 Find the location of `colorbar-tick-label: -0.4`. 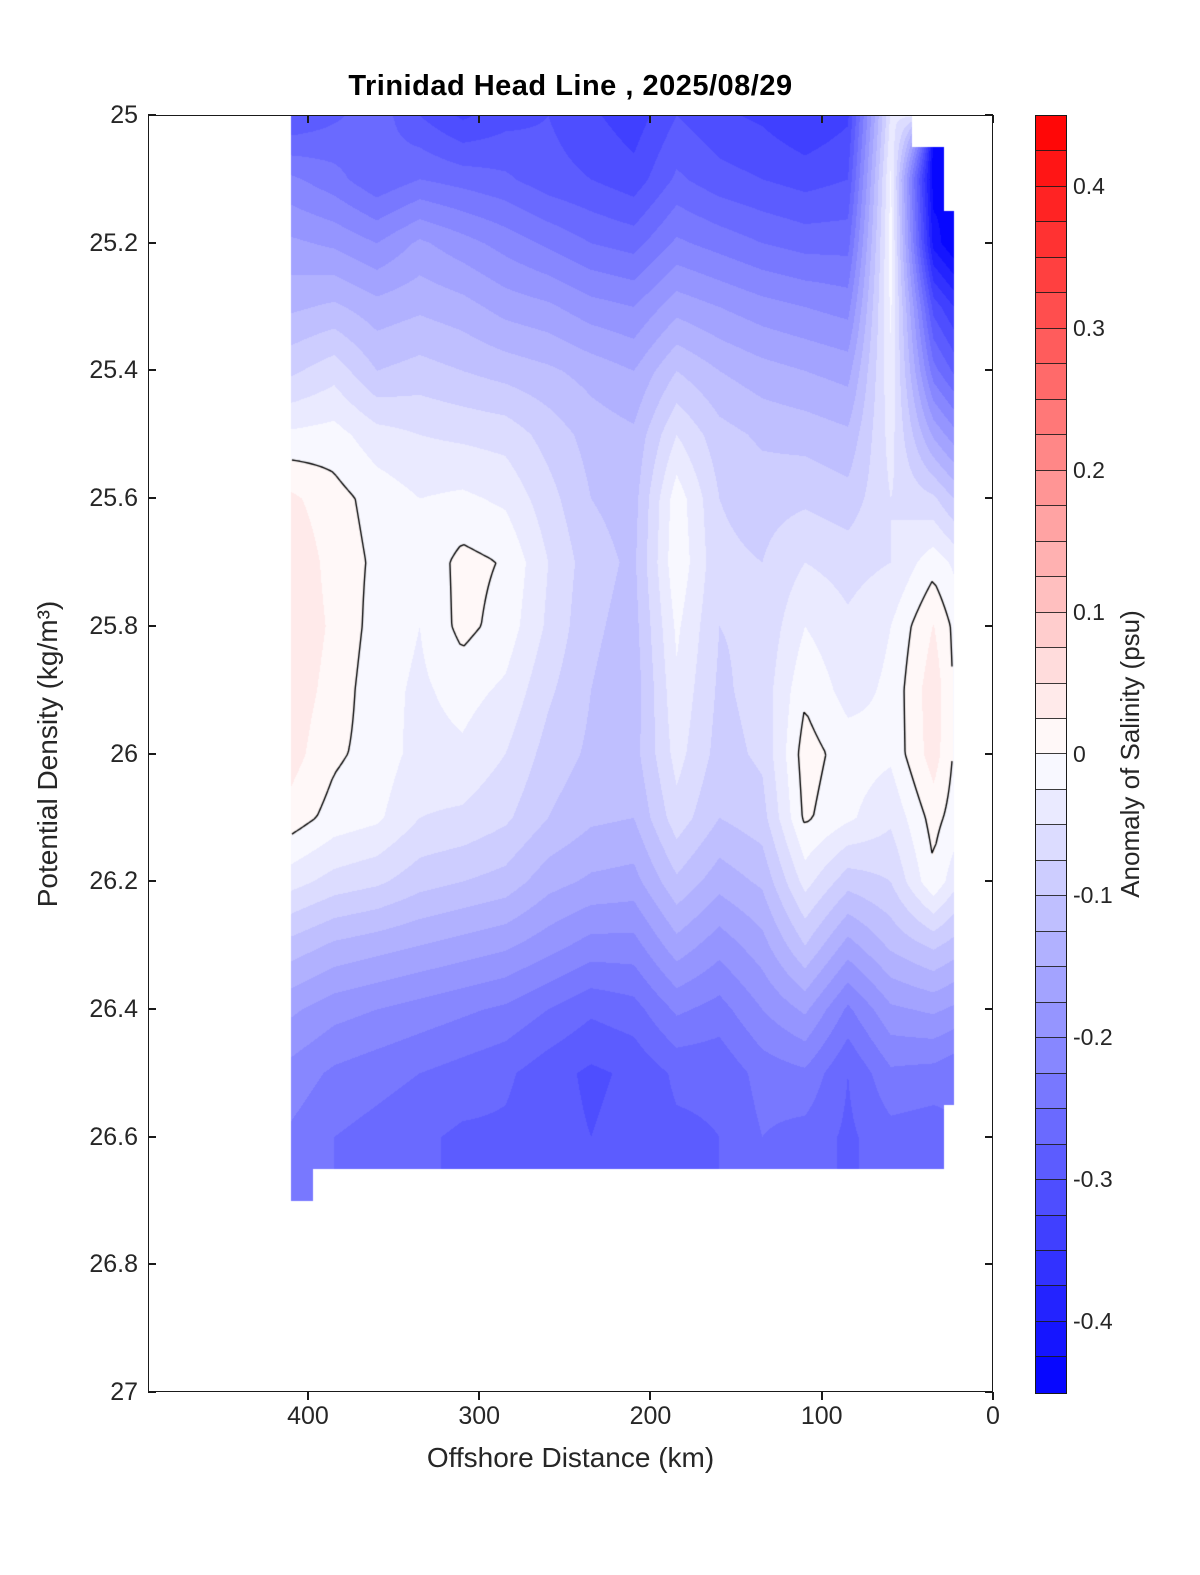

colorbar-tick-label: -0.4 is located at coordinates (1093, 1321).